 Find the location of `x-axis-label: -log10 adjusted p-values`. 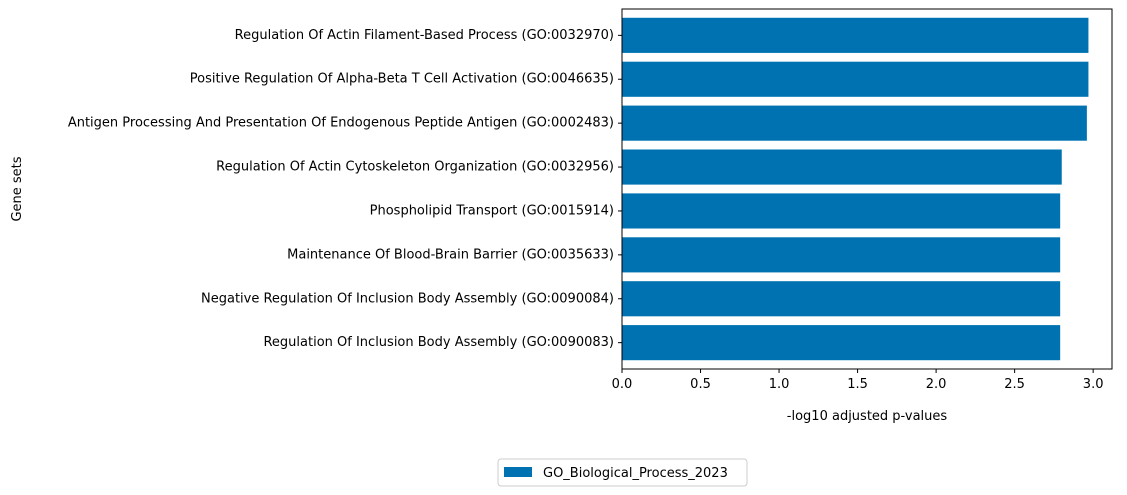

x-axis-label: -log10 adjusted p-values is located at coordinates (867, 416).